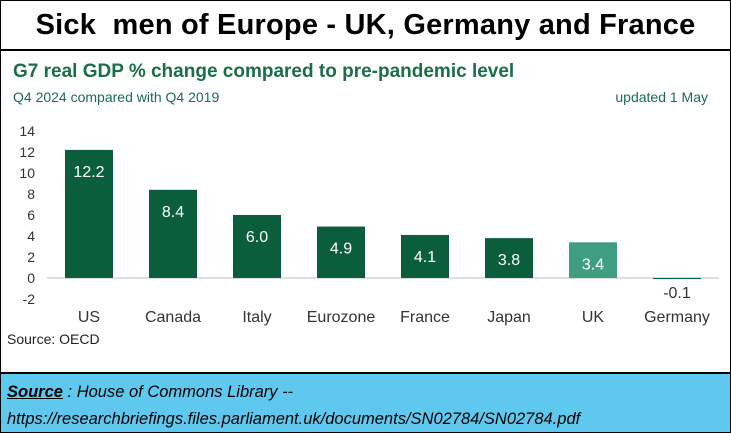  Describe the element at coordinates (173, 212) in the screenshot. I see `data-label: 8.4` at that location.